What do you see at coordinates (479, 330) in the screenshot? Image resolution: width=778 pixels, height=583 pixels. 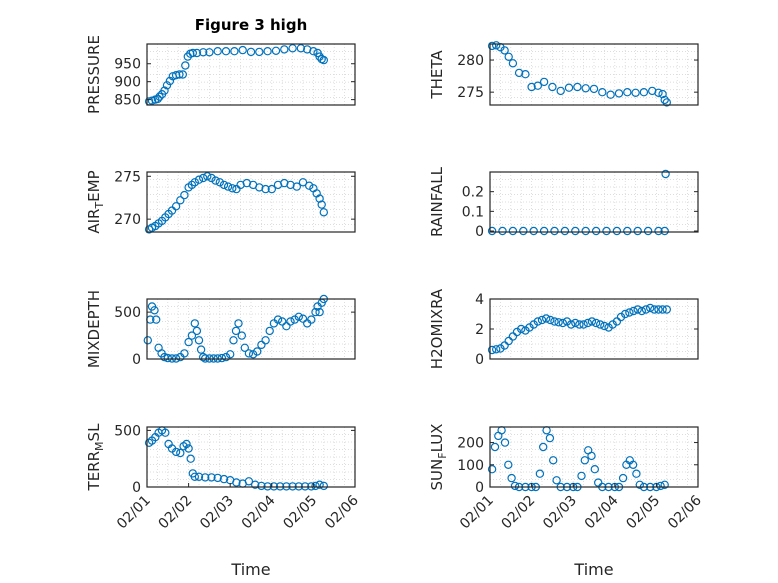 I see `y-tick-label: 2` at bounding box center [479, 330].